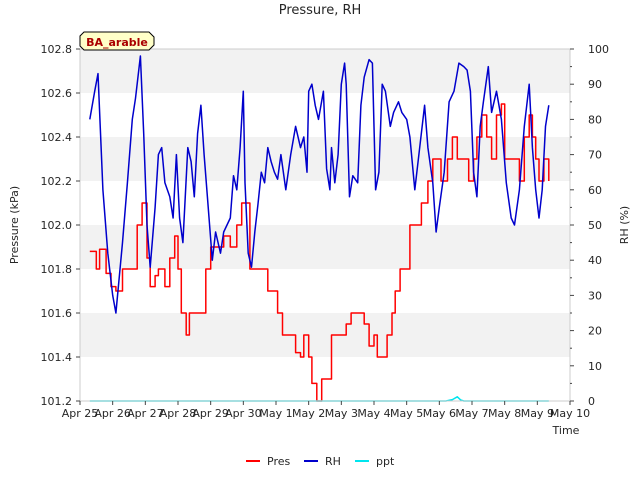  Describe the element at coordinates (333, 461) in the screenshot. I see `legend-label-rh: RH` at that location.